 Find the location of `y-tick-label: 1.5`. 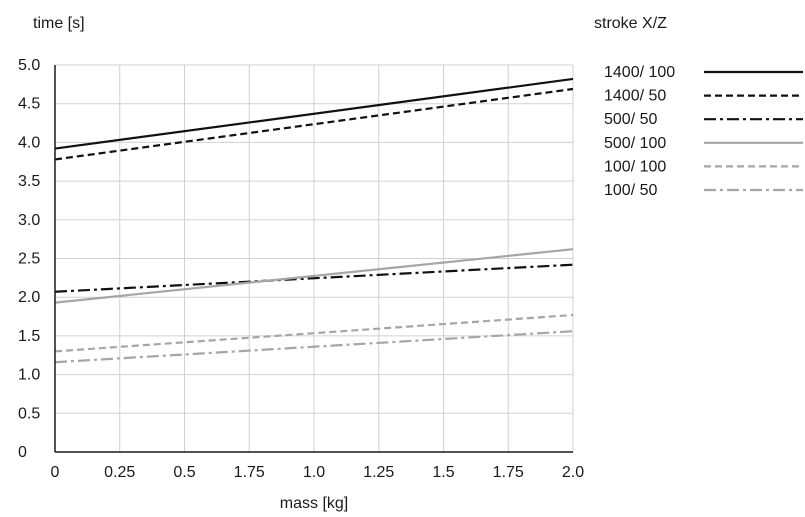

y-tick-label: 1.5 is located at coordinates (29, 336).